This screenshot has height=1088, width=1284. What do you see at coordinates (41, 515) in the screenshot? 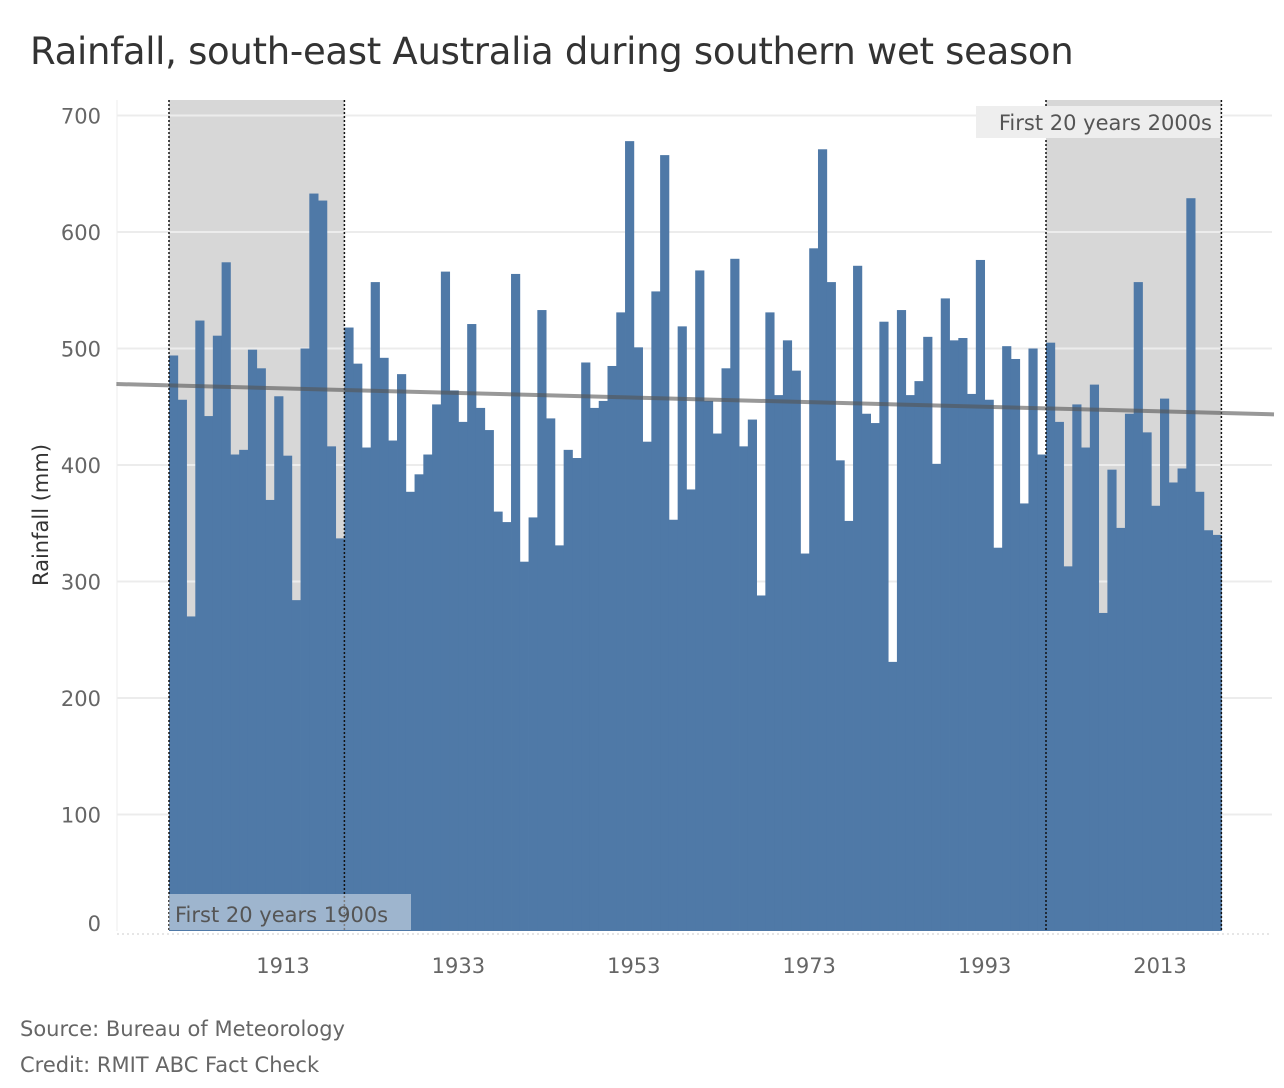
I see `y-axis-title: Rainfall (mm)` at bounding box center [41, 515].